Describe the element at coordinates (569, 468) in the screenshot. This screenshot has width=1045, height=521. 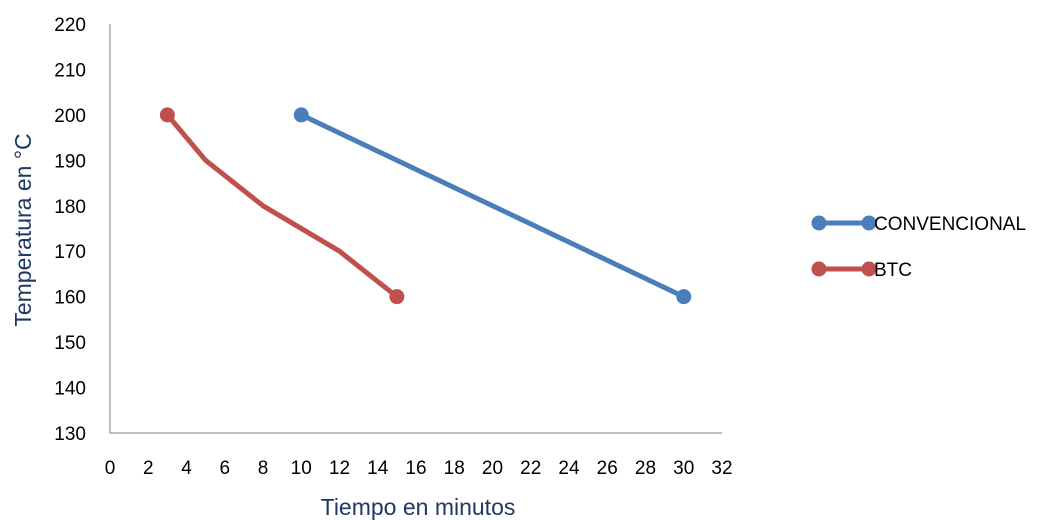
I see `x-tick-label: 24` at that location.